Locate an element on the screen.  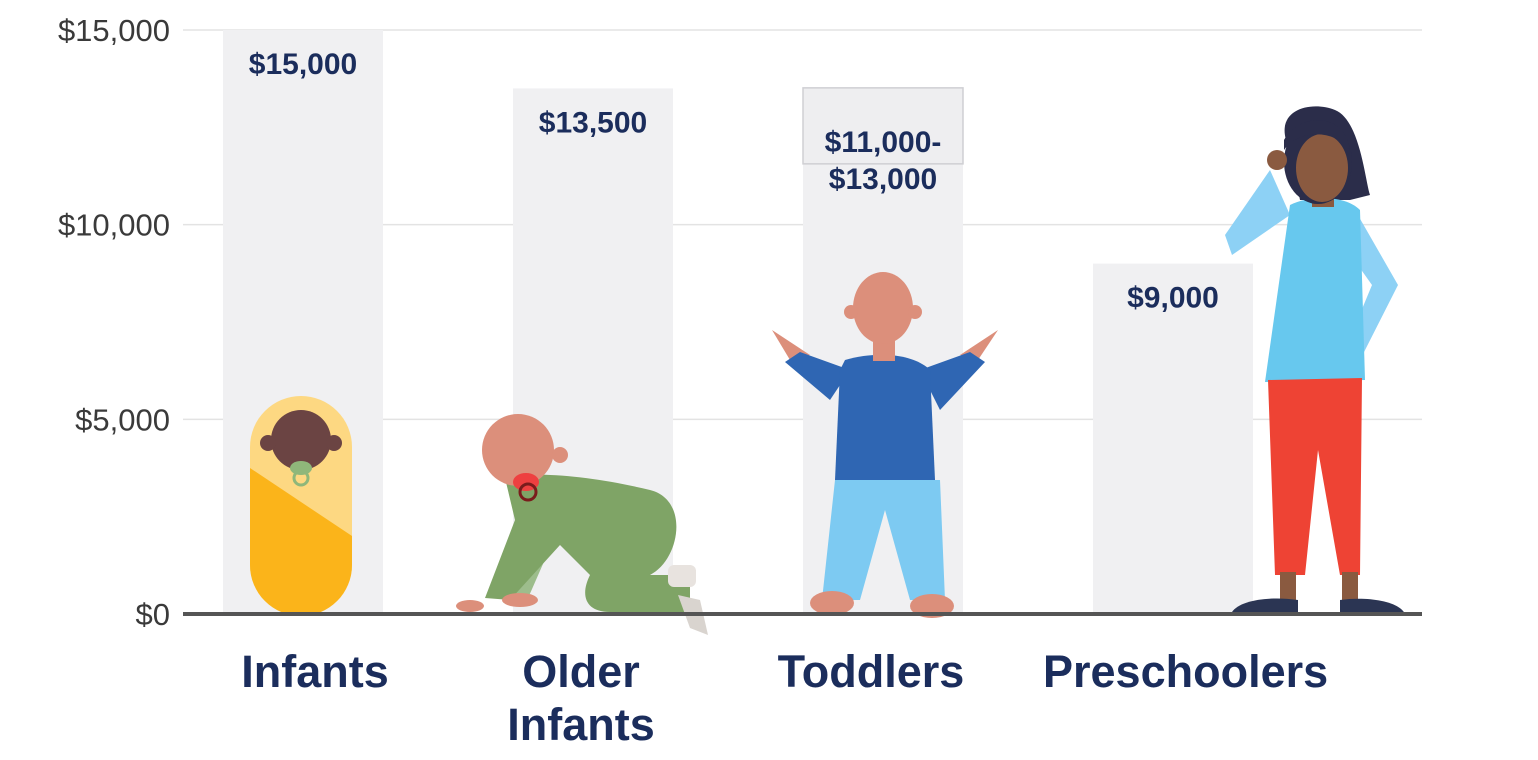
standing-toddler-icon is located at coordinates (885, 445).